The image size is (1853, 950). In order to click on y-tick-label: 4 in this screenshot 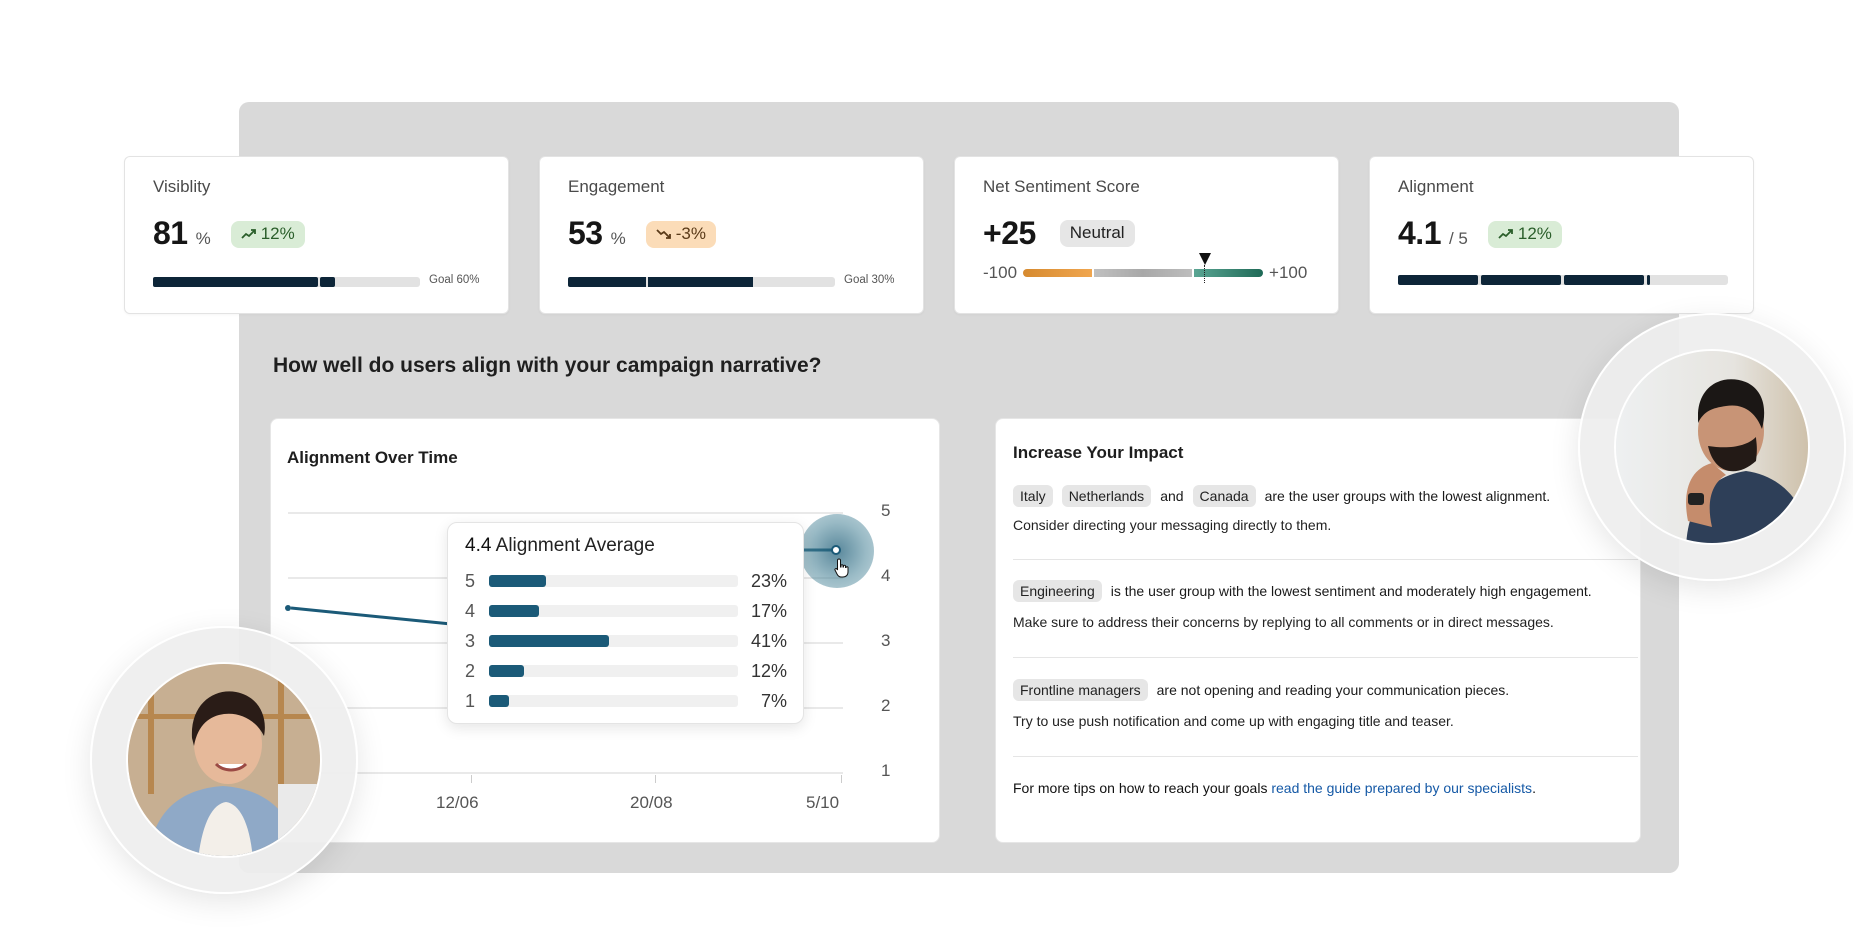, I will do `click(886, 575)`.